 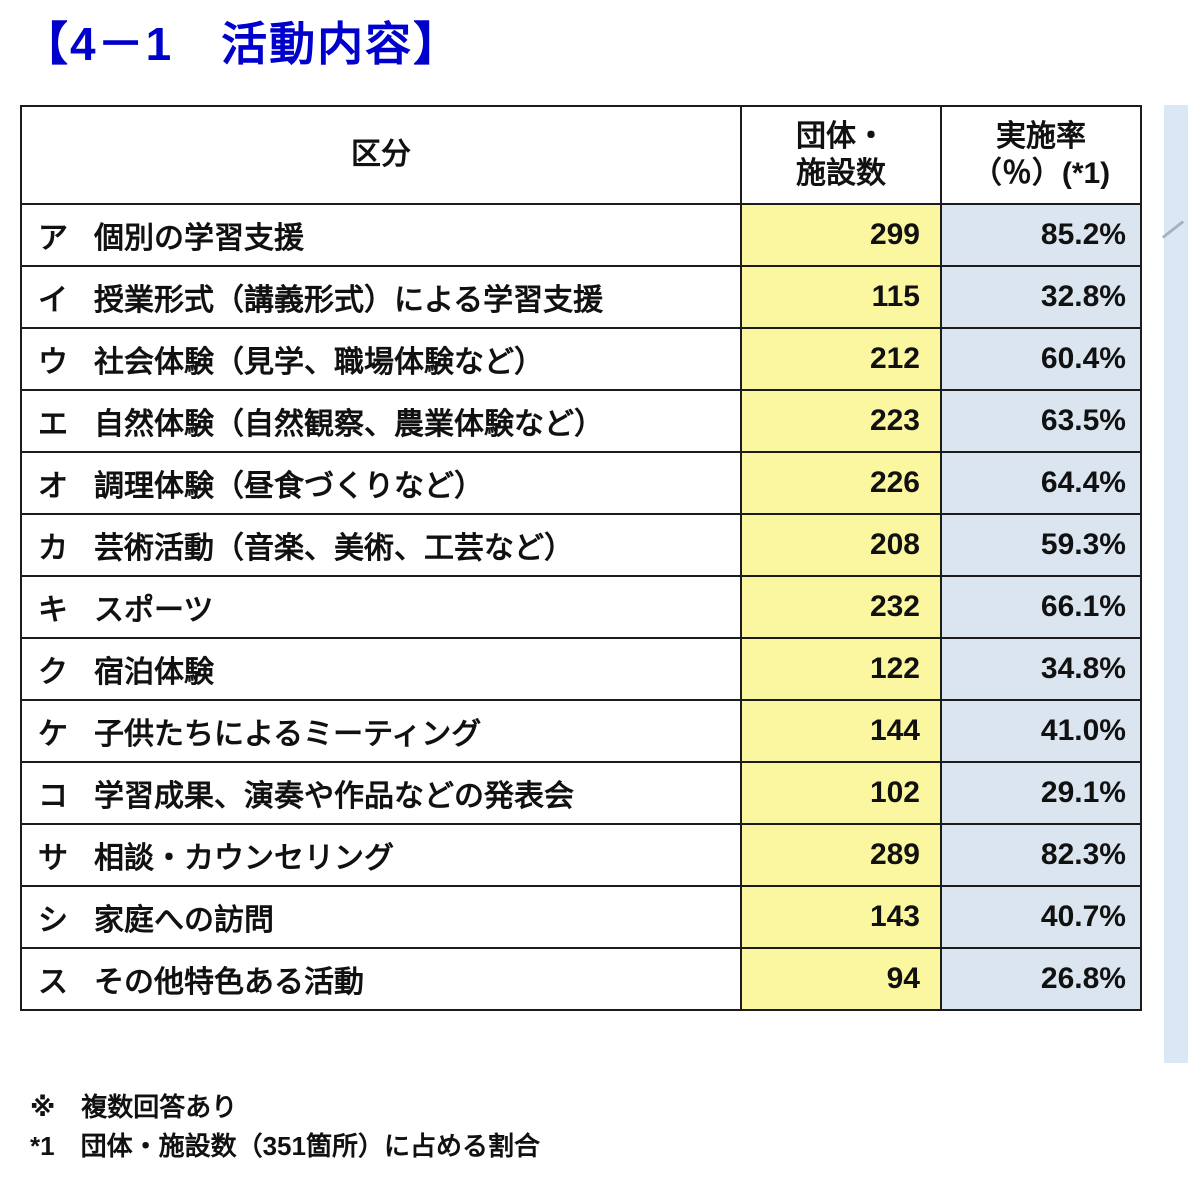 I want to click on category-cell: イ授業形式（講義形式）による学習支援, so click(x=381, y=297).